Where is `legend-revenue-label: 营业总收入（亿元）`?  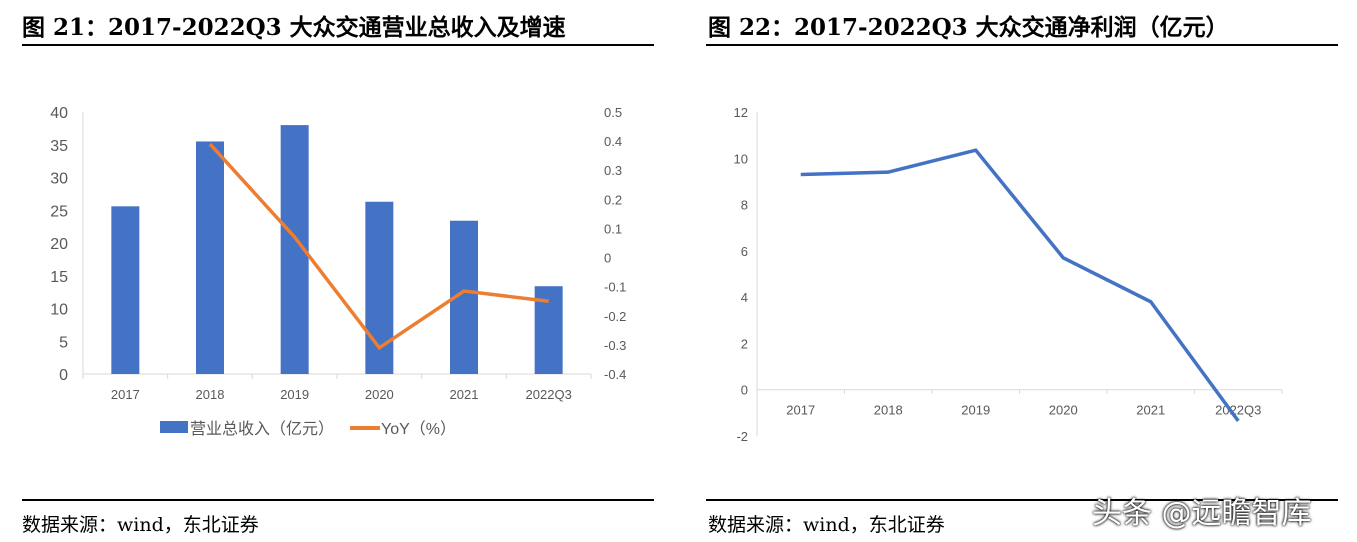
legend-revenue-label: 营业总收入（亿元） is located at coordinates (262, 429).